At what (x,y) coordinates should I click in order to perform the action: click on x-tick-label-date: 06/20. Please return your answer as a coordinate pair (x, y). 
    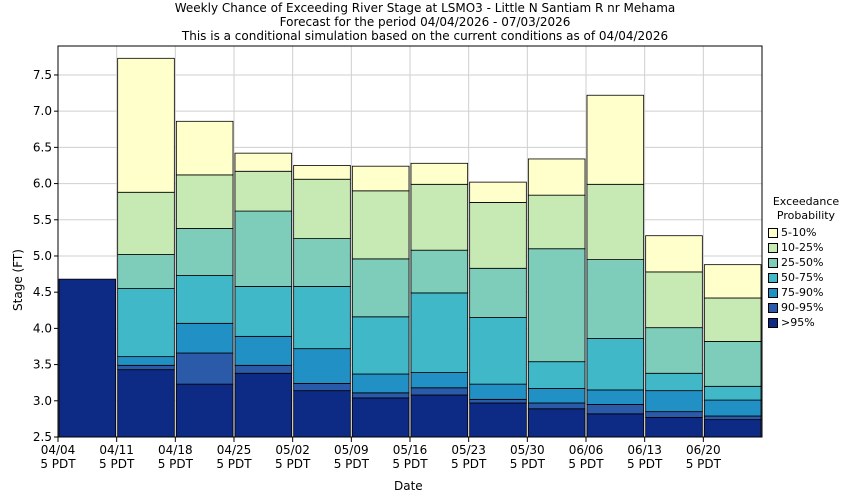
    Looking at the image, I should click on (703, 450).